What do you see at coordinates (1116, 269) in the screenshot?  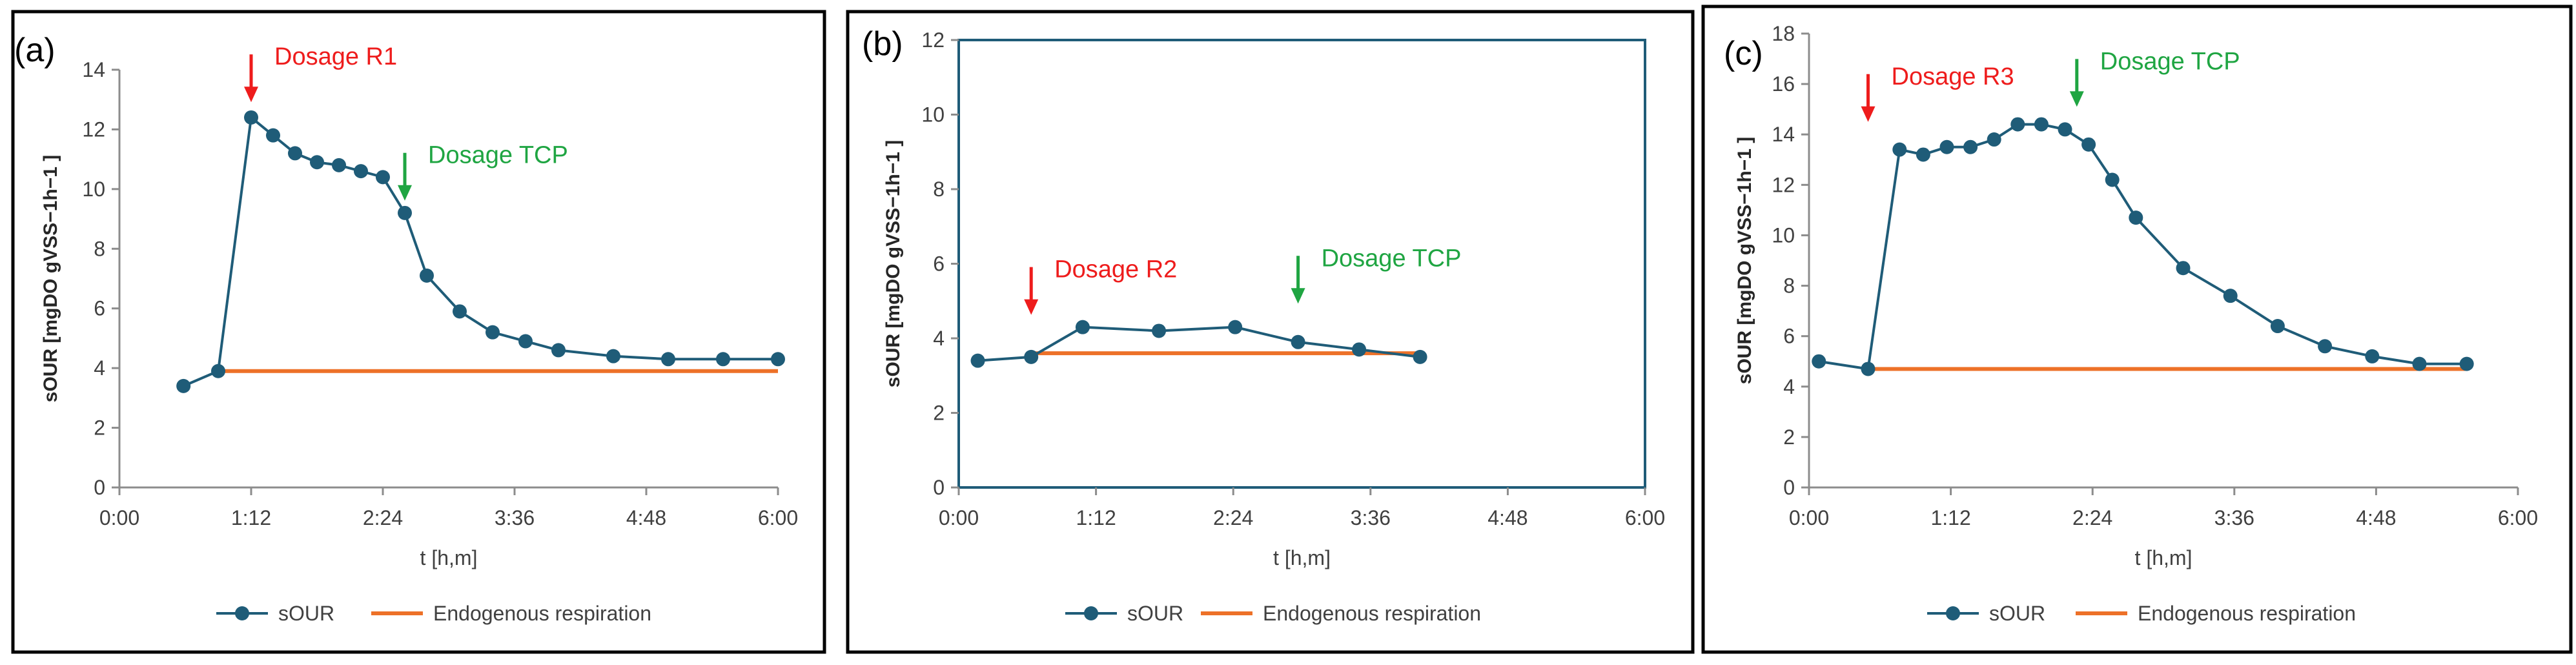 I see `dosage-label-red: Dosage R2` at bounding box center [1116, 269].